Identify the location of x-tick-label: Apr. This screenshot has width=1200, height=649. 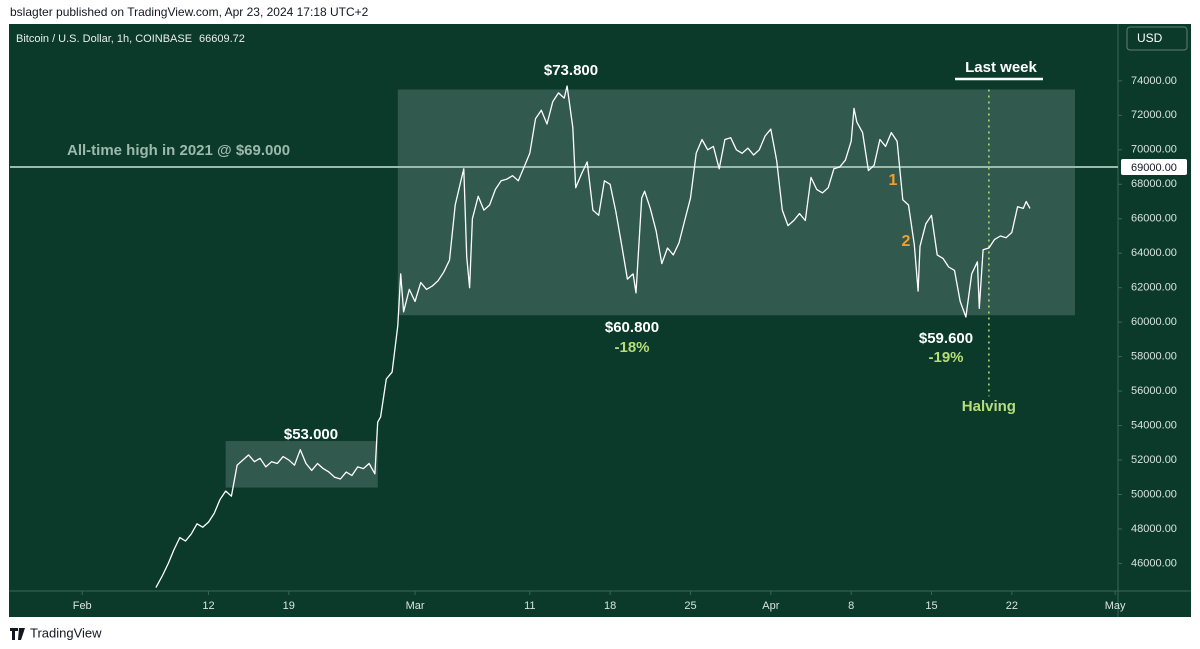
(770, 606).